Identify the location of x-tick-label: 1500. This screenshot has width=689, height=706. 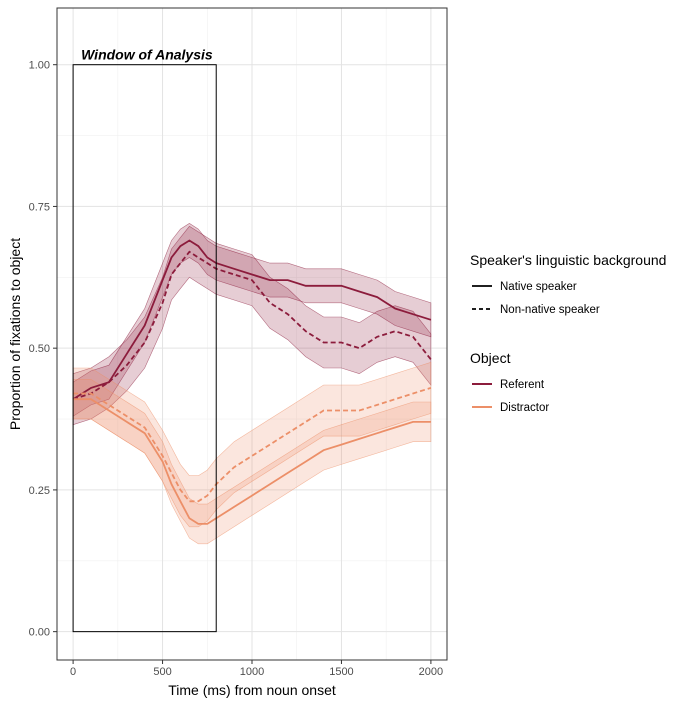
(341, 672).